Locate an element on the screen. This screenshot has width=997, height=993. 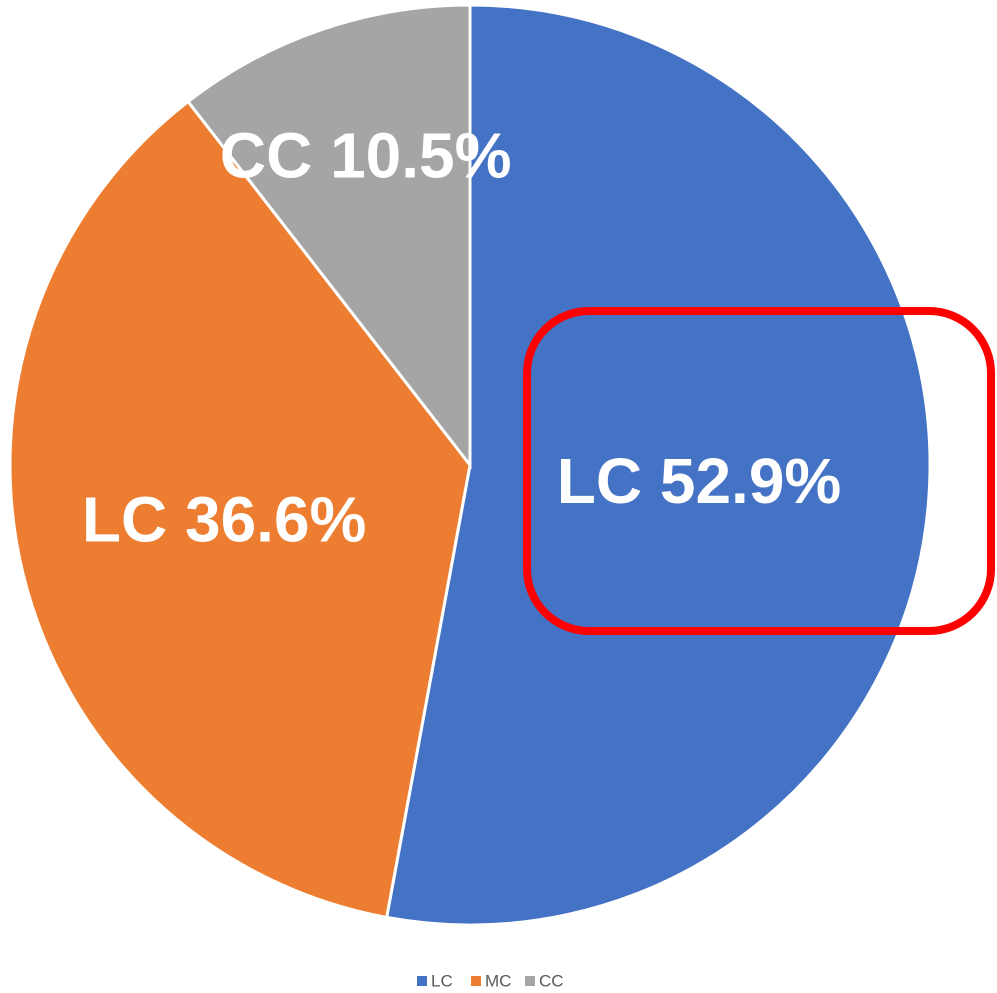
data-label: LC 36.6% is located at coordinates (224, 520).